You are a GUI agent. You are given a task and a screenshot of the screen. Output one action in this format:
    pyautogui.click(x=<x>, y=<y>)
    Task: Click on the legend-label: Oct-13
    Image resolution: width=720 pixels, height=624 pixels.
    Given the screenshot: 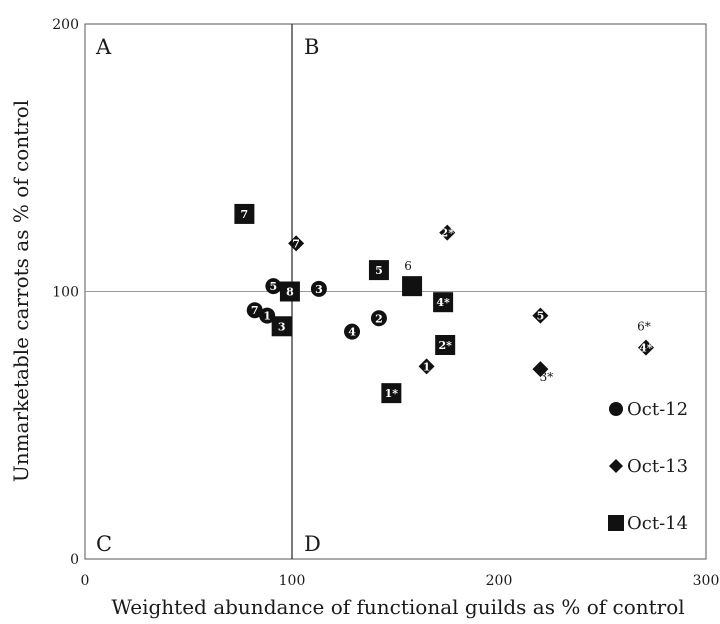 What is the action you would take?
    pyautogui.click(x=657, y=466)
    